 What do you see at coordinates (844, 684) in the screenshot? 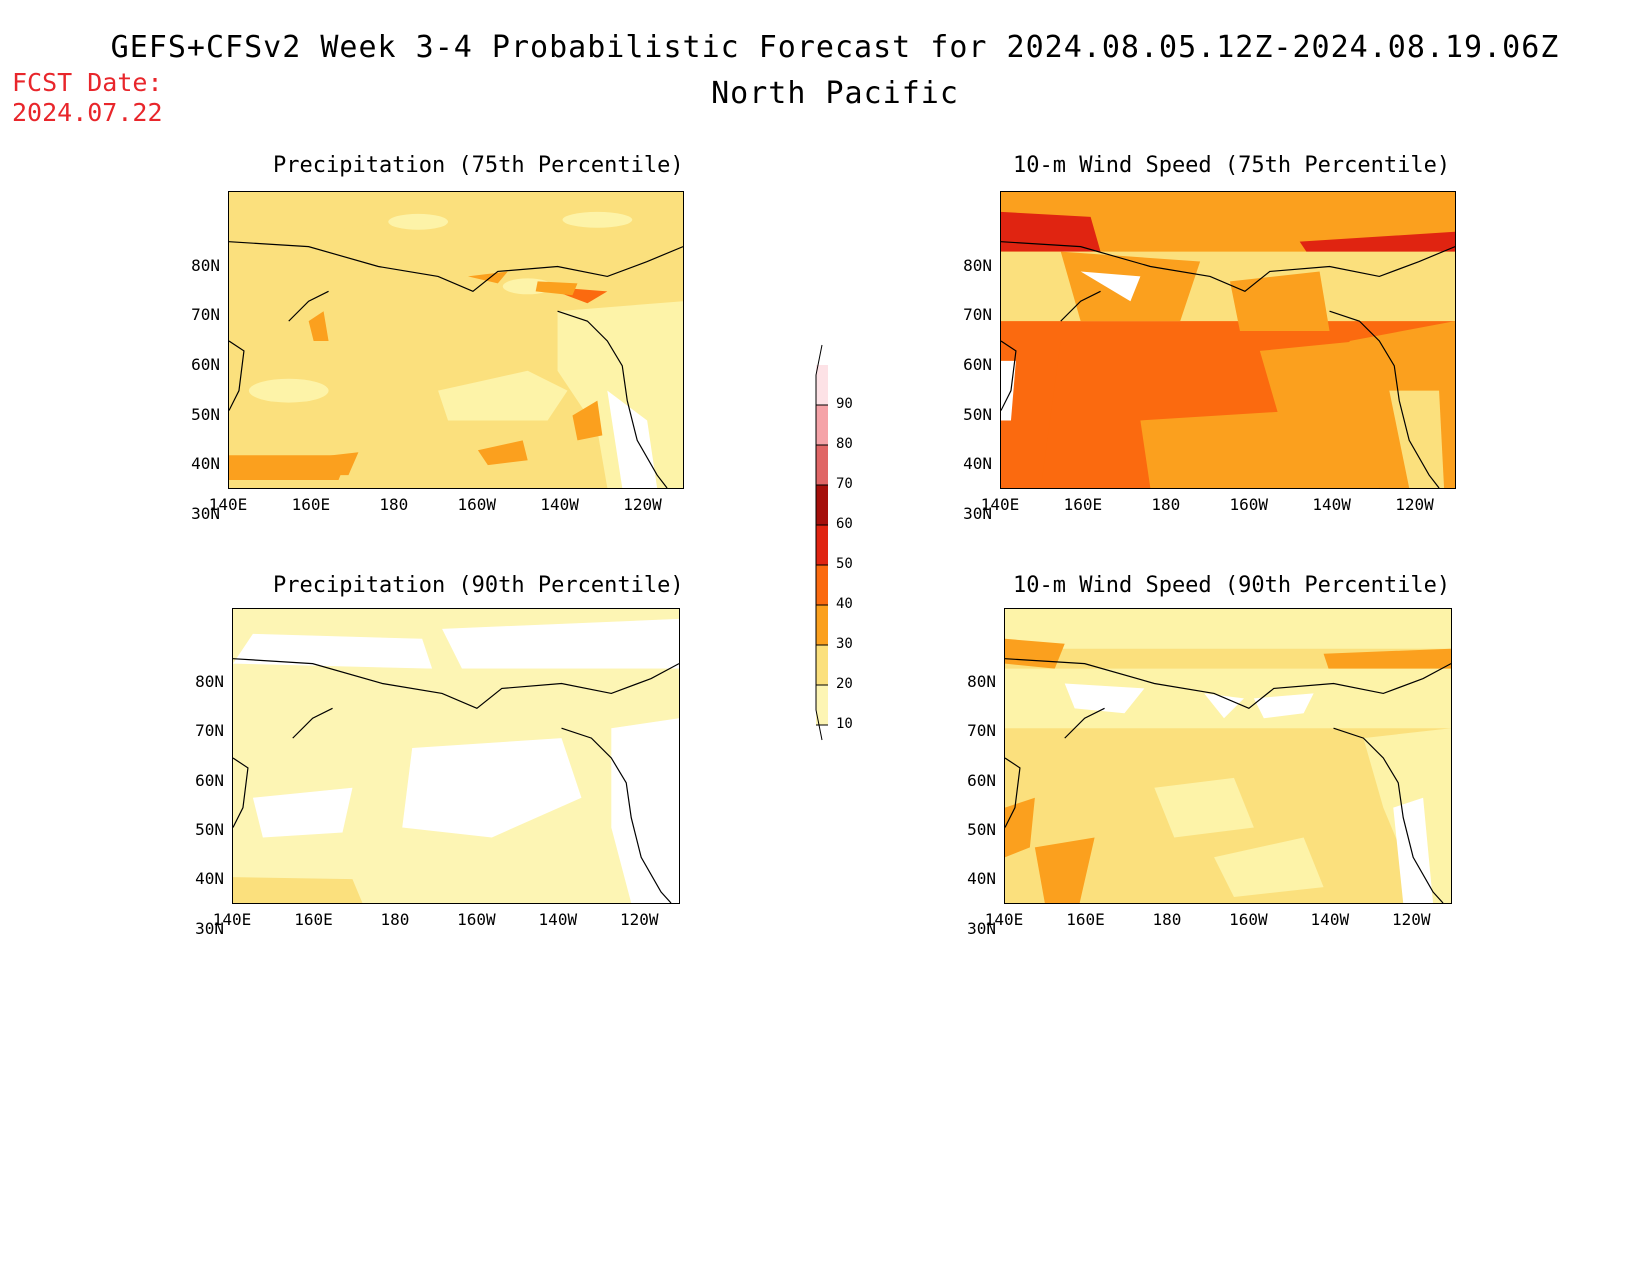
I see `colorbar-label: 20` at bounding box center [844, 684].